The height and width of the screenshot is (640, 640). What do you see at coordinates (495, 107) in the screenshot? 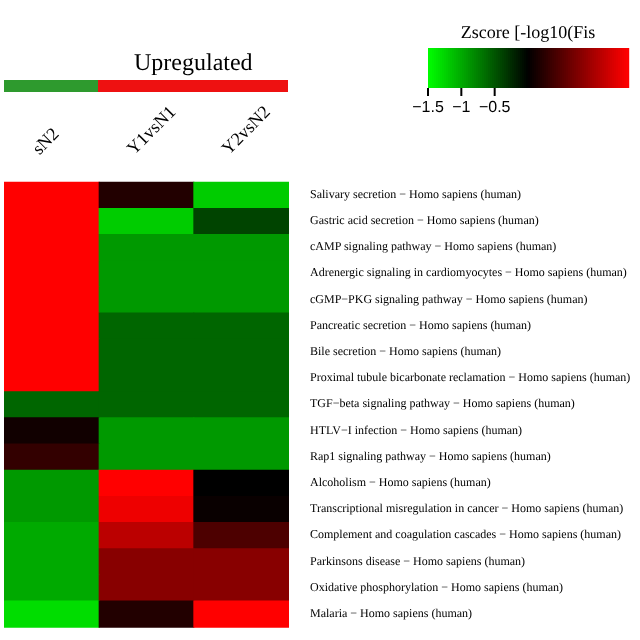
I see `color-bar-label: −0.5` at bounding box center [495, 107].